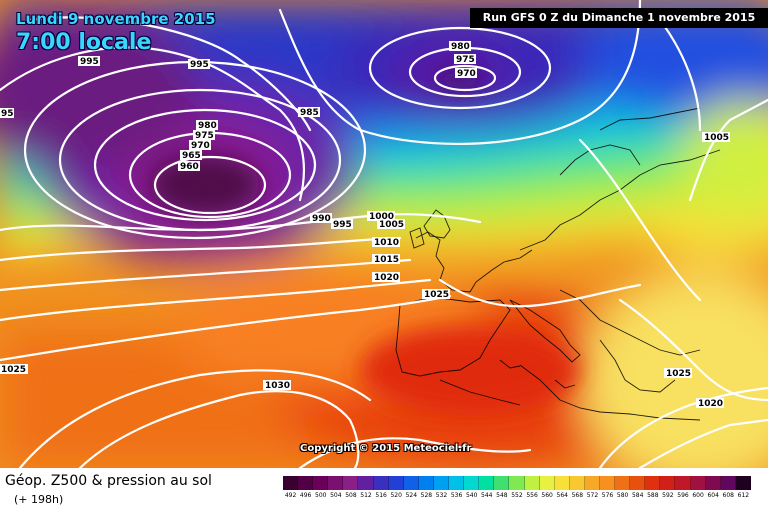 The width and height of the screenshot is (768, 512). Describe the element at coordinates (622, 495) in the screenshot. I see `scale-tick-label: 580` at that location.